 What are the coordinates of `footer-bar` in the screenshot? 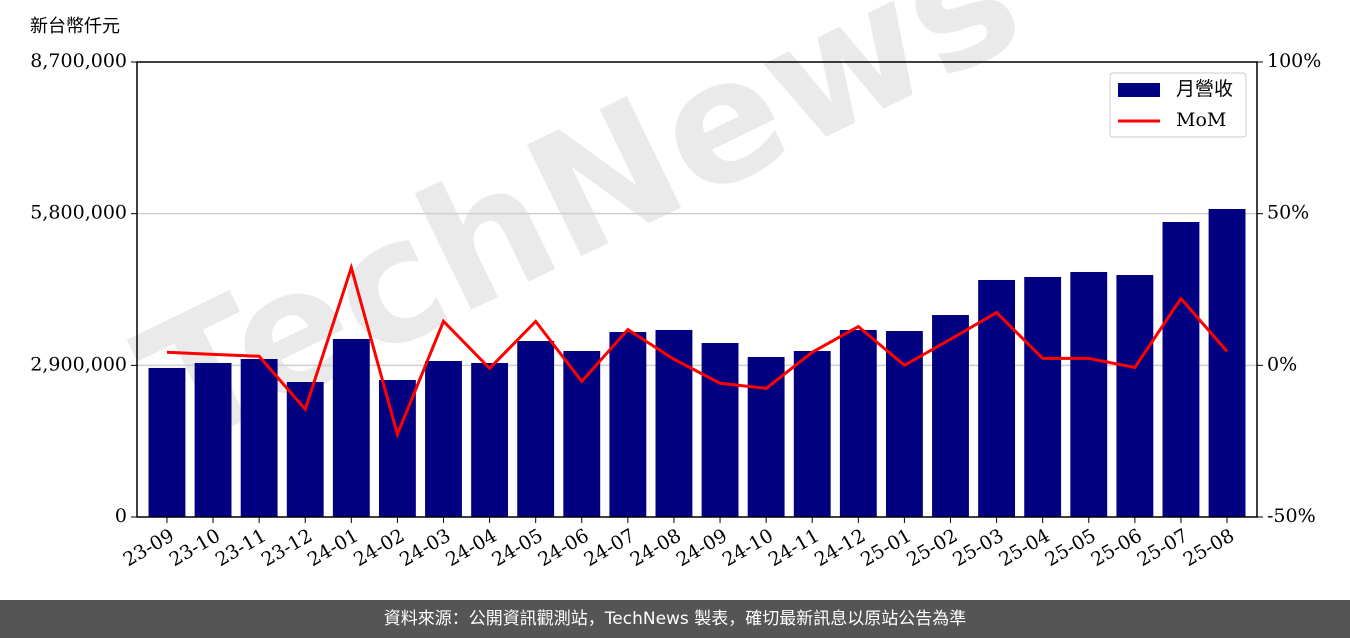 It's located at (675, 619).